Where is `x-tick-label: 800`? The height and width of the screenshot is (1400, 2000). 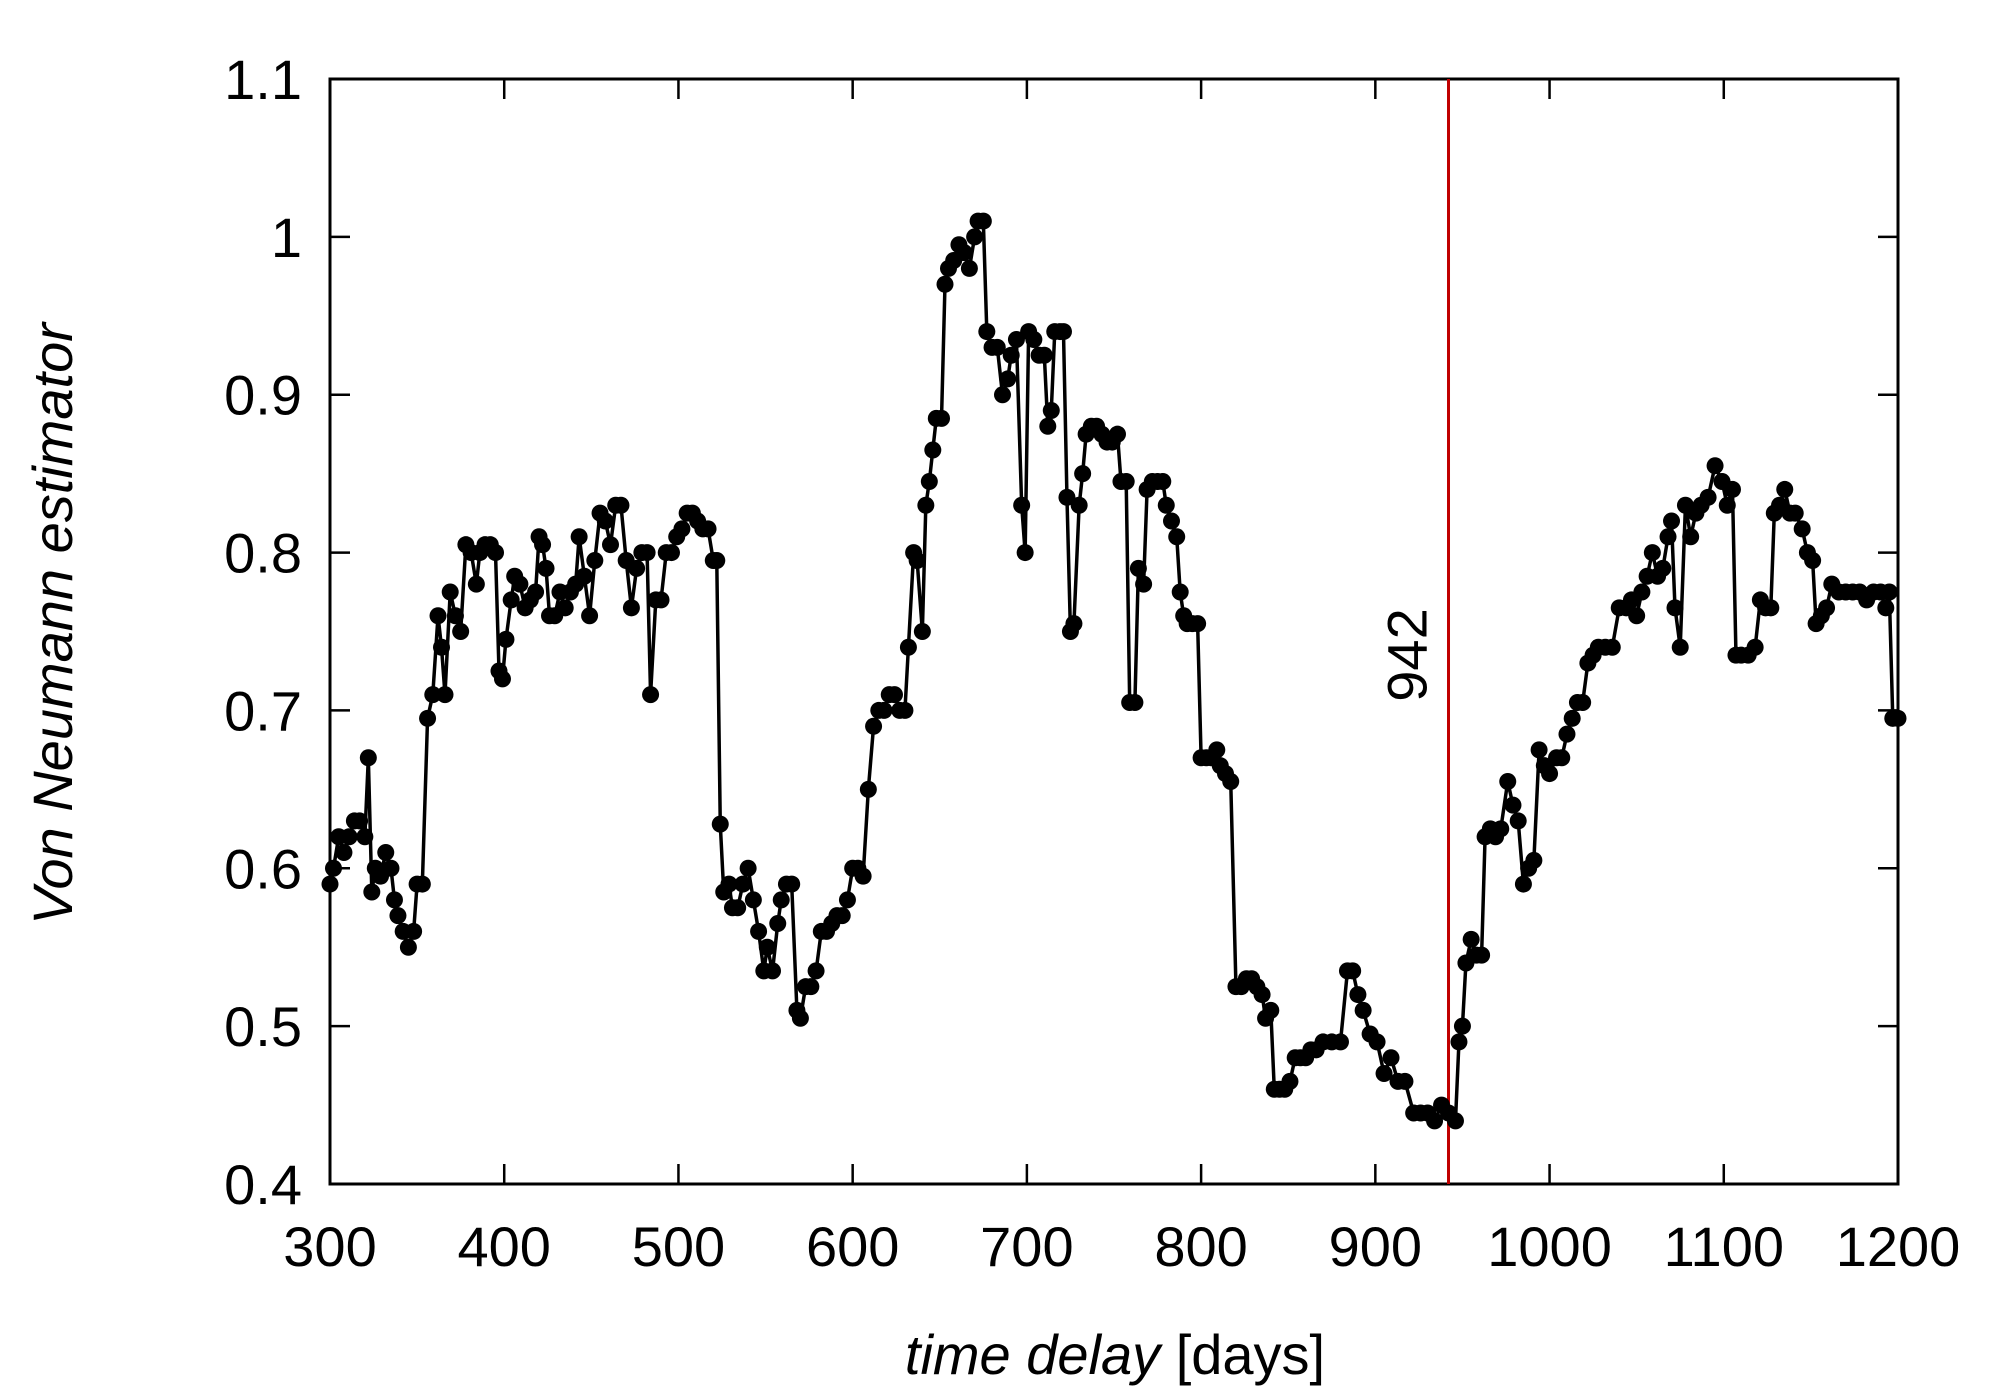 x-tick-label: 800 is located at coordinates (1200, 1246).